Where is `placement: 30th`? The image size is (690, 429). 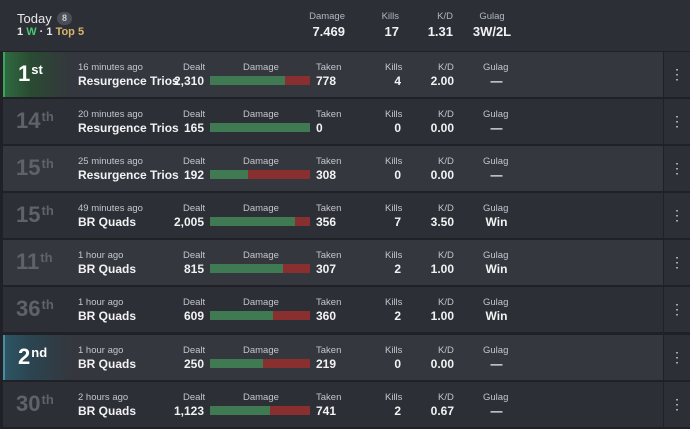 placement: 30th is located at coordinates (35, 404).